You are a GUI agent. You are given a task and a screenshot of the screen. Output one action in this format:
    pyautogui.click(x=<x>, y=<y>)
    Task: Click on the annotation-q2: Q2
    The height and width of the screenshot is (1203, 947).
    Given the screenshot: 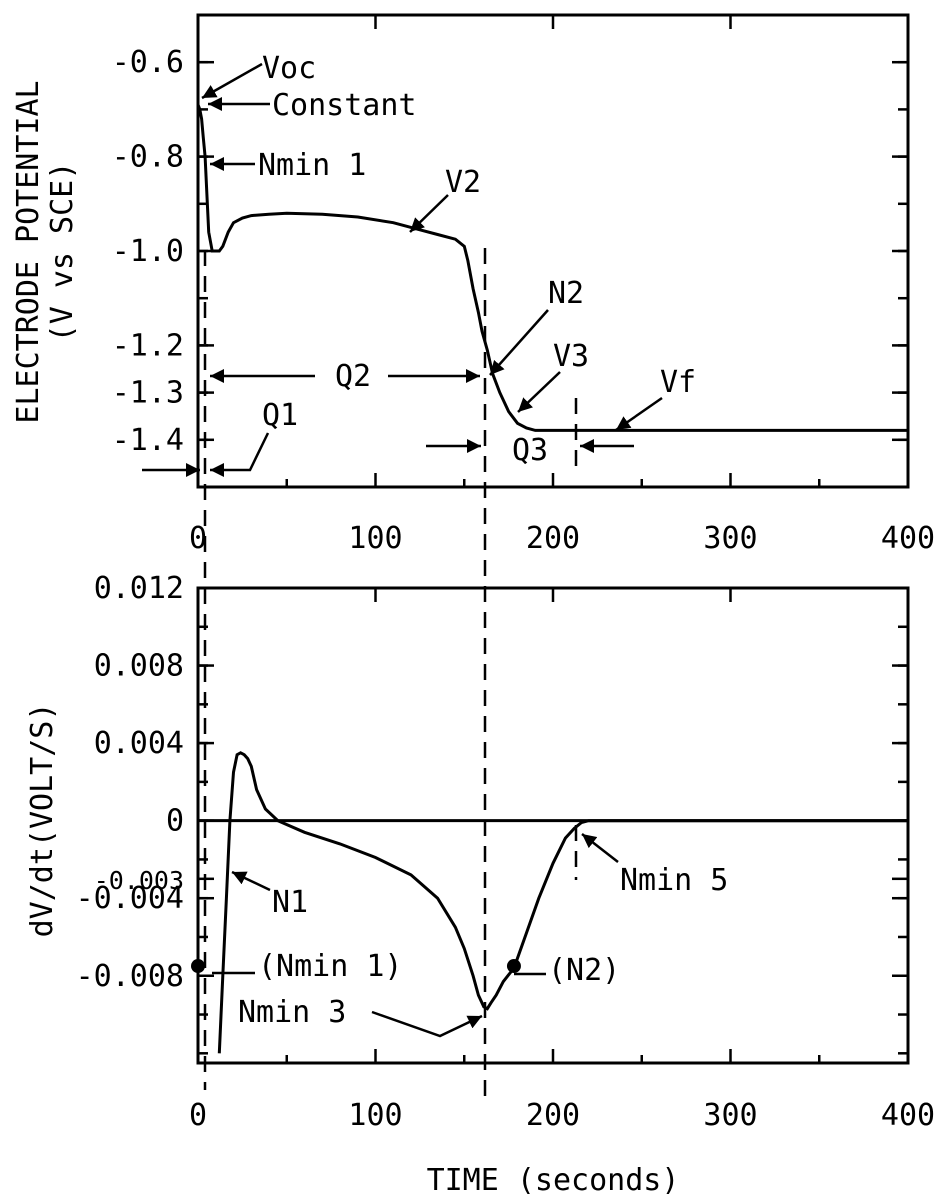 What is the action you would take?
    pyautogui.click(x=353, y=376)
    